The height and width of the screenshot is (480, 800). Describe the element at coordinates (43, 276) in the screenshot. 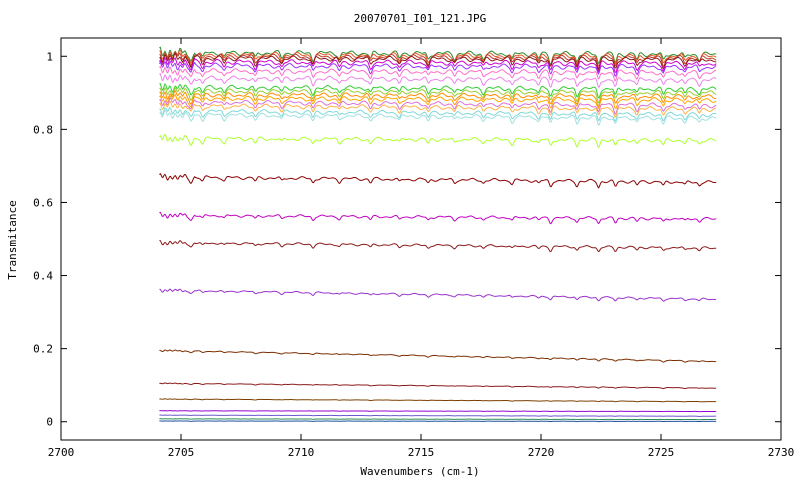

I see `y-tick-label: 0.4` at that location.